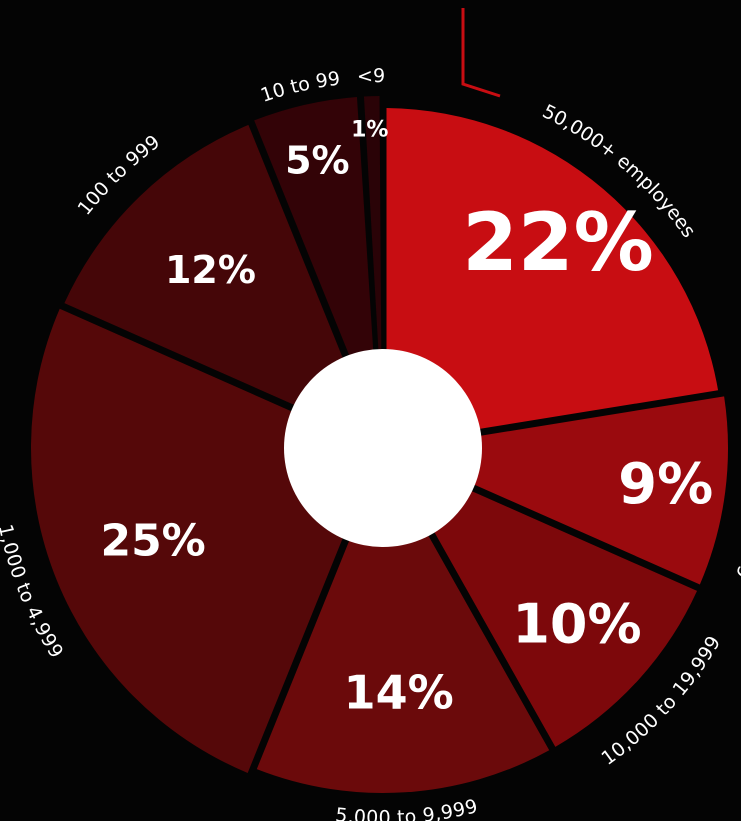 This screenshot has width=741, height=821. Describe the element at coordinates (152, 541) in the screenshot. I see `value-label-1-000-to-4-999: 25%` at that location.